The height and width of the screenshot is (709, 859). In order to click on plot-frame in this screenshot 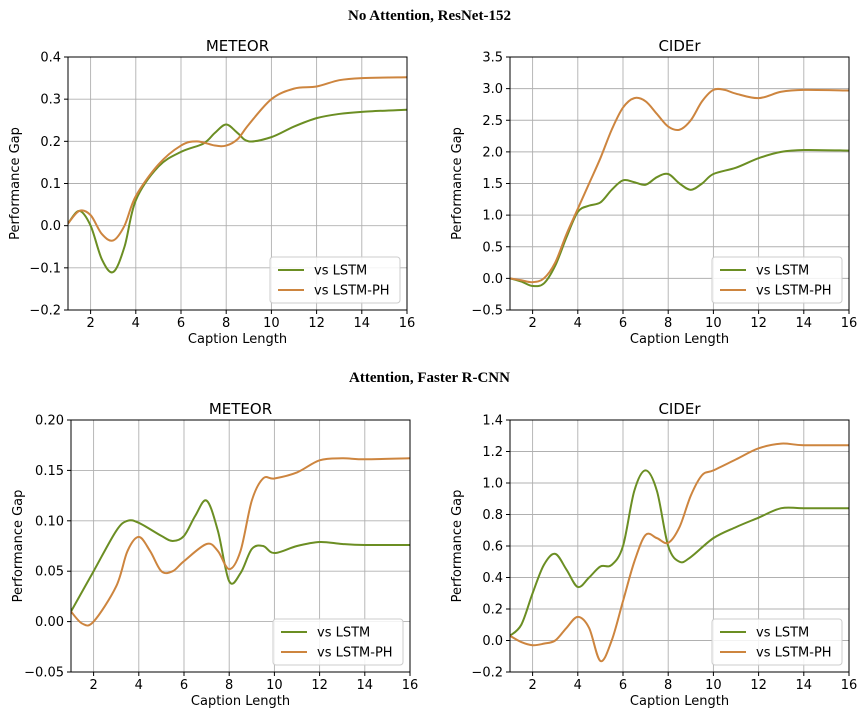, I will do `click(240, 546)`.